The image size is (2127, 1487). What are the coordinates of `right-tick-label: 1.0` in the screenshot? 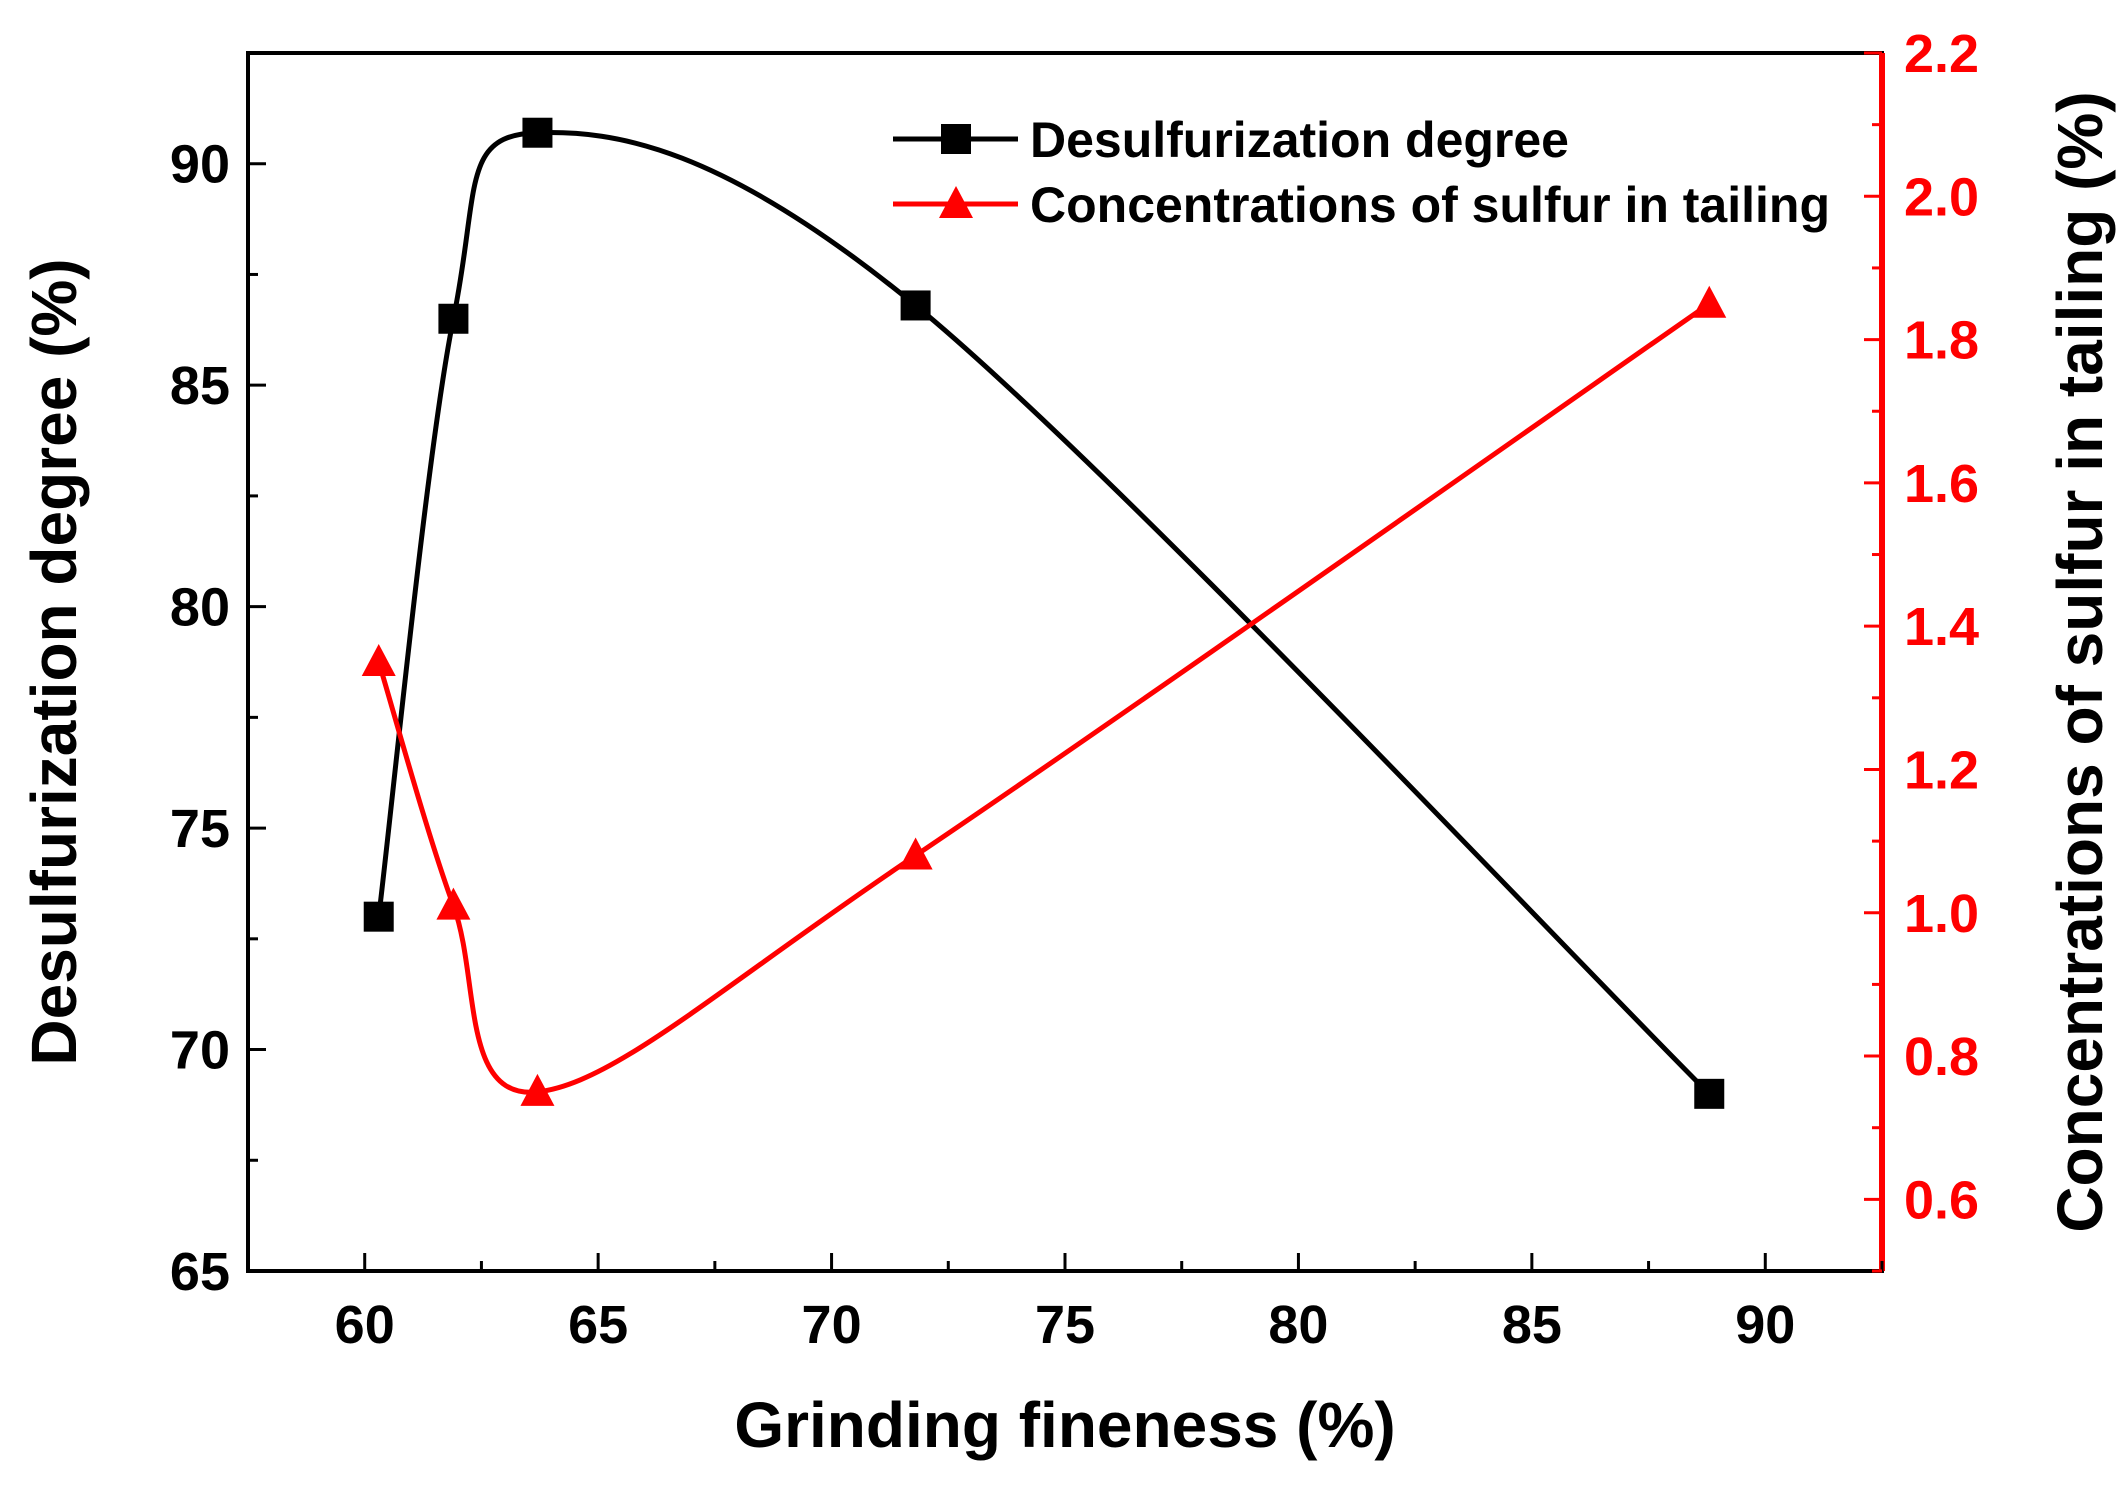 It's located at (1941, 914).